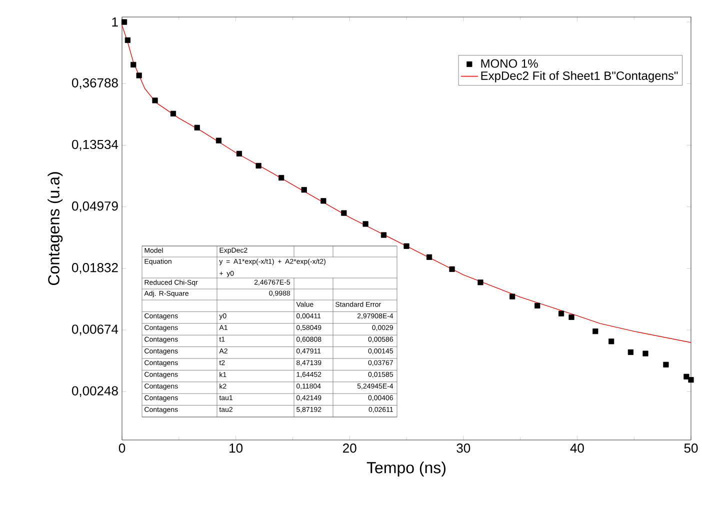 The height and width of the screenshot is (506, 702). I want to click on y-tick-label: 0,36788, so click(95, 83).